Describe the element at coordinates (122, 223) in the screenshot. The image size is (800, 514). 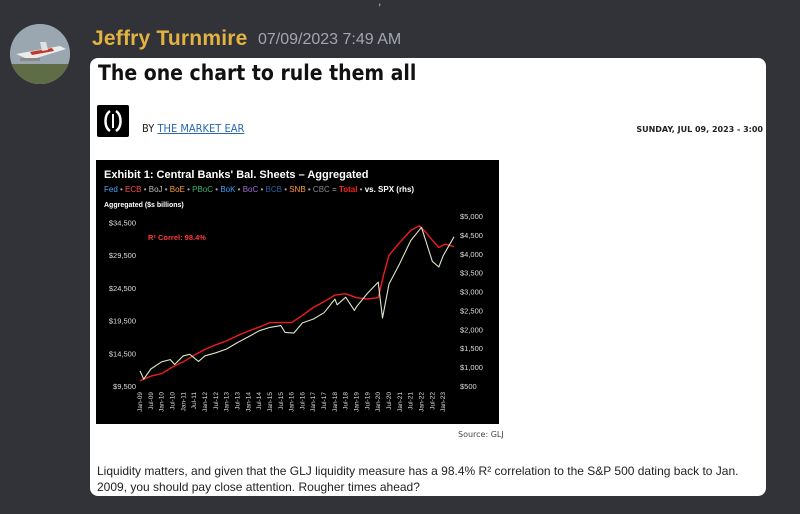
I see `left-tick-label: $34,500` at that location.